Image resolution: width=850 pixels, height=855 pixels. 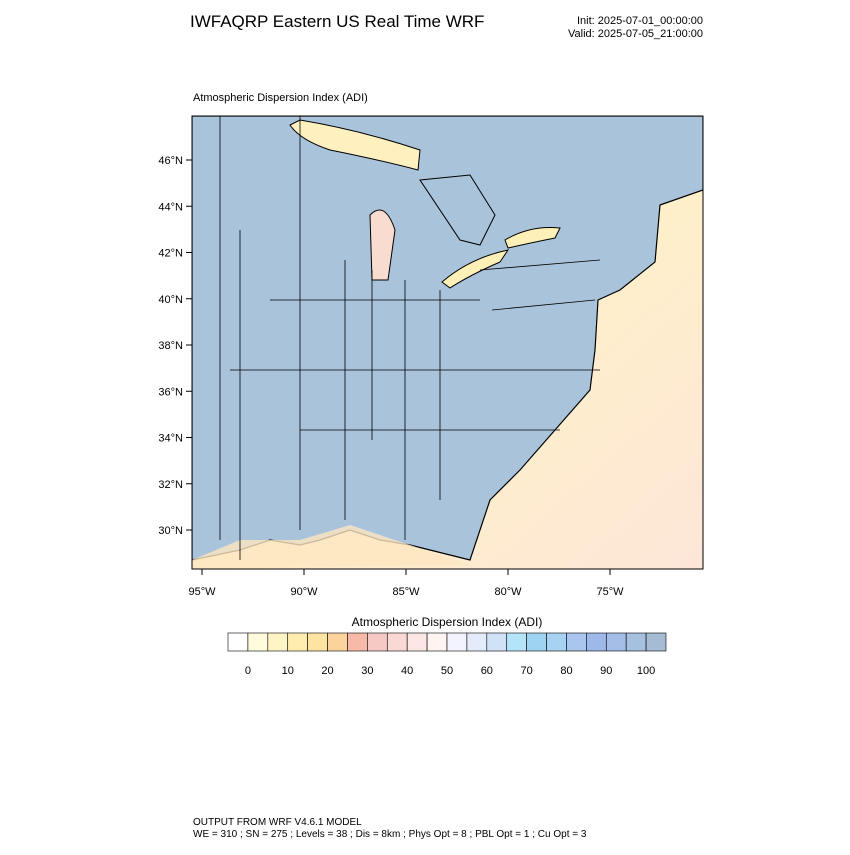 I want to click on colorbar-label: 70, so click(x=527, y=671).